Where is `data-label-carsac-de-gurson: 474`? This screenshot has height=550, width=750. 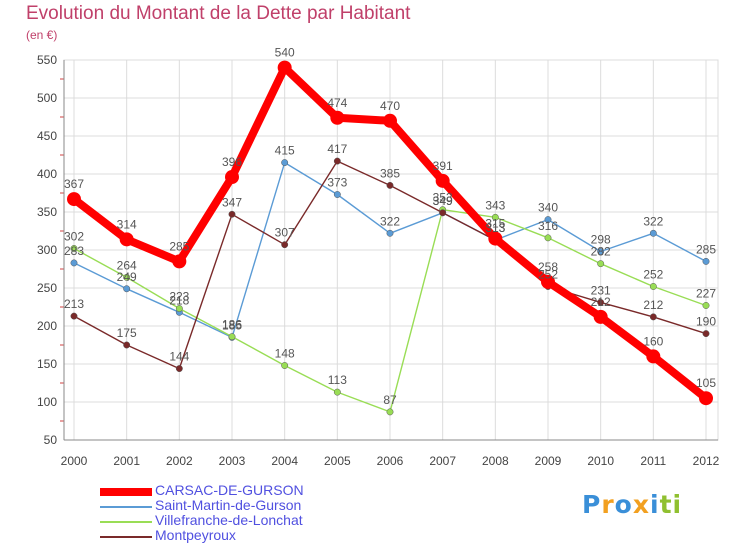
data-label-carsac-de-gurson: 474 is located at coordinates (337, 103).